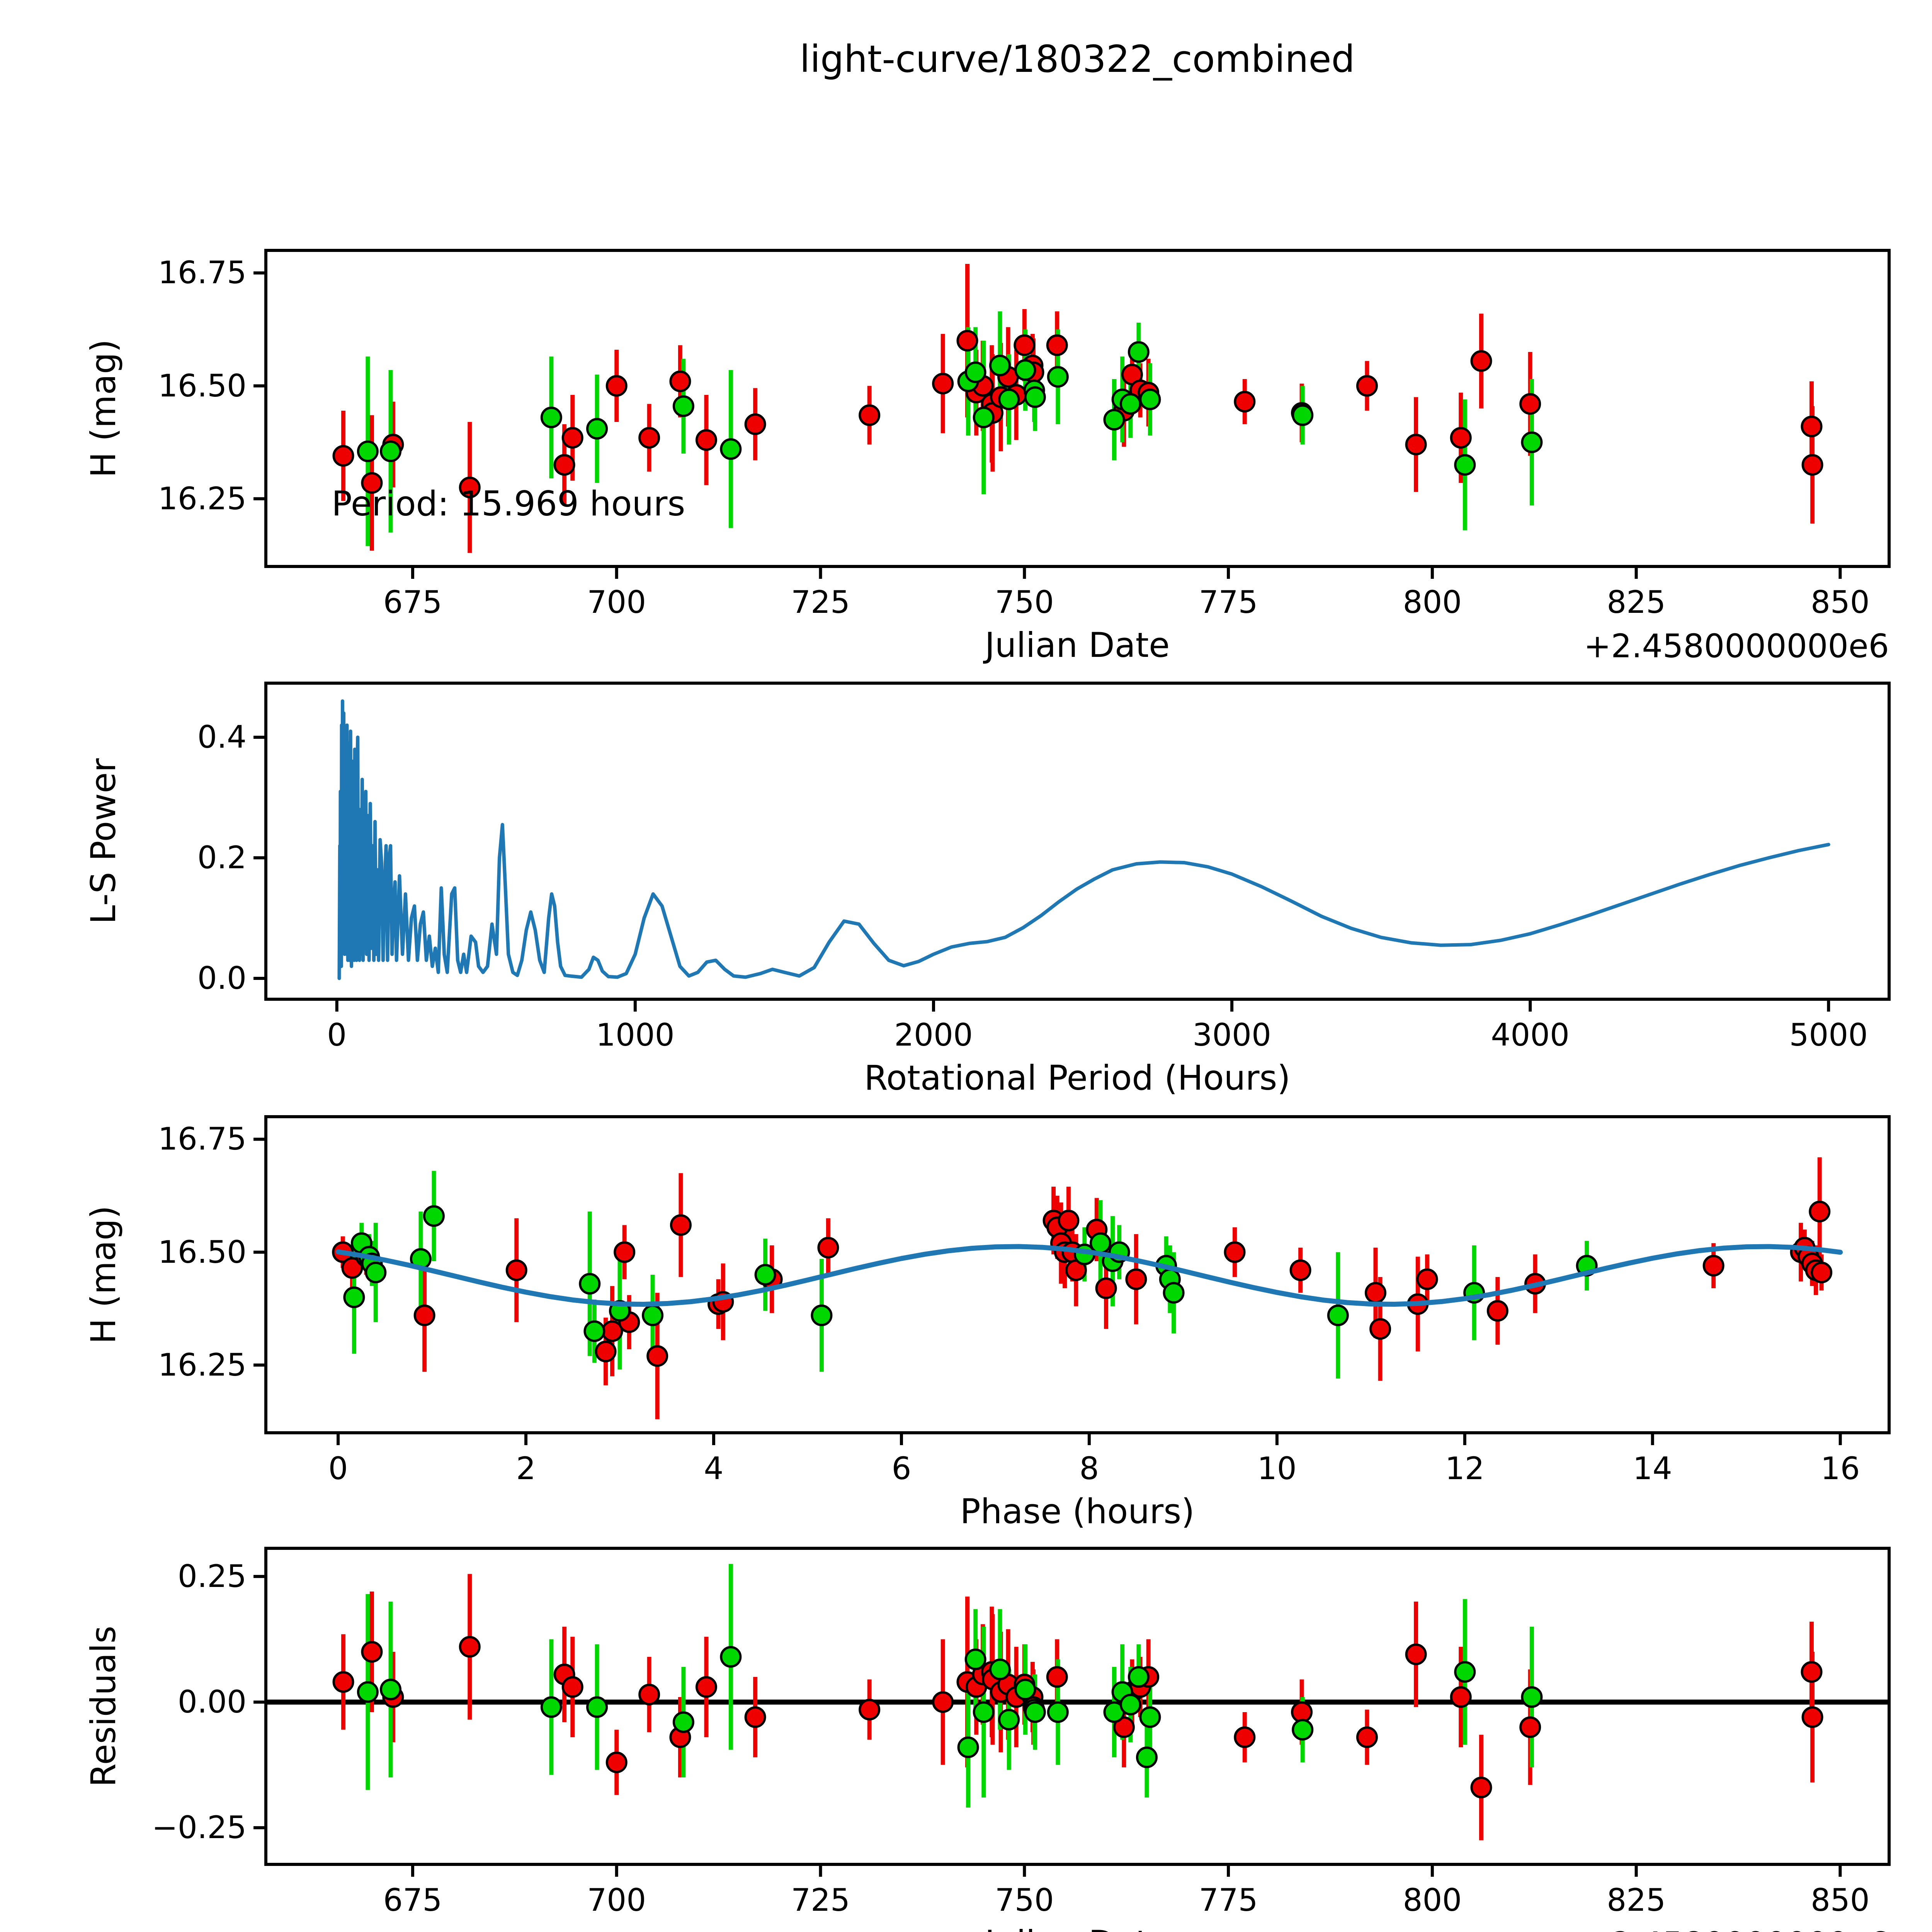 The width and height of the screenshot is (1932, 1932). What do you see at coordinates (1840, 602) in the screenshot?
I see `lightcurve-x-tick-label: 850` at bounding box center [1840, 602].